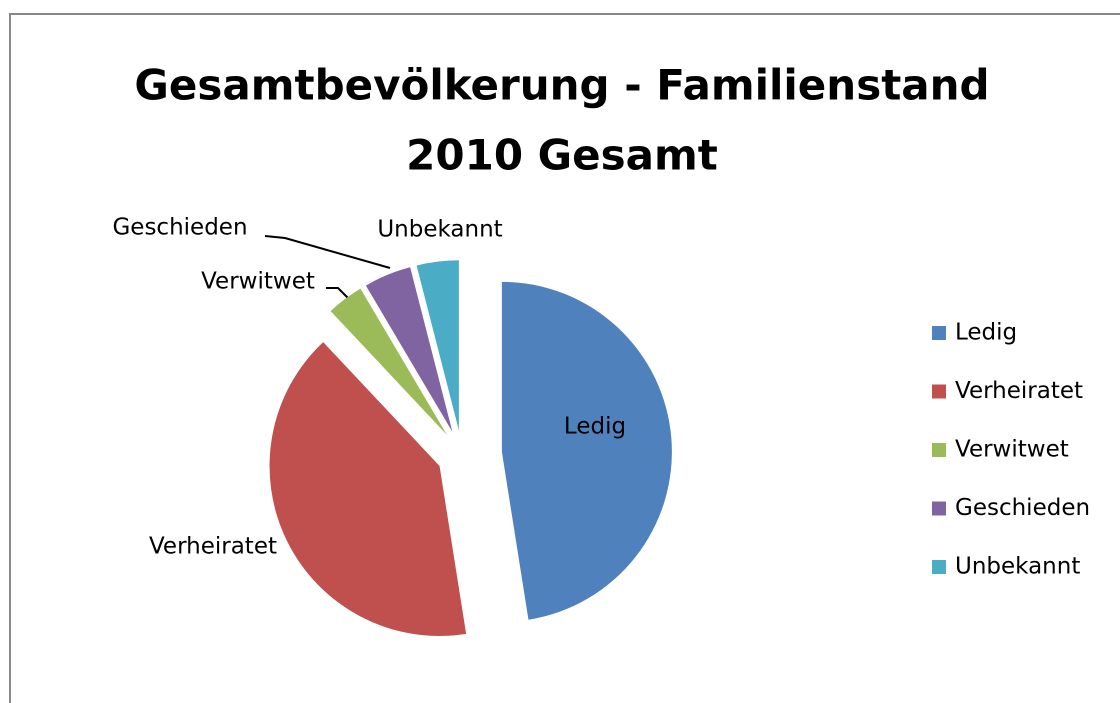 The height and width of the screenshot is (703, 1120). What do you see at coordinates (595, 427) in the screenshot?
I see `data-label: Ledig` at bounding box center [595, 427].